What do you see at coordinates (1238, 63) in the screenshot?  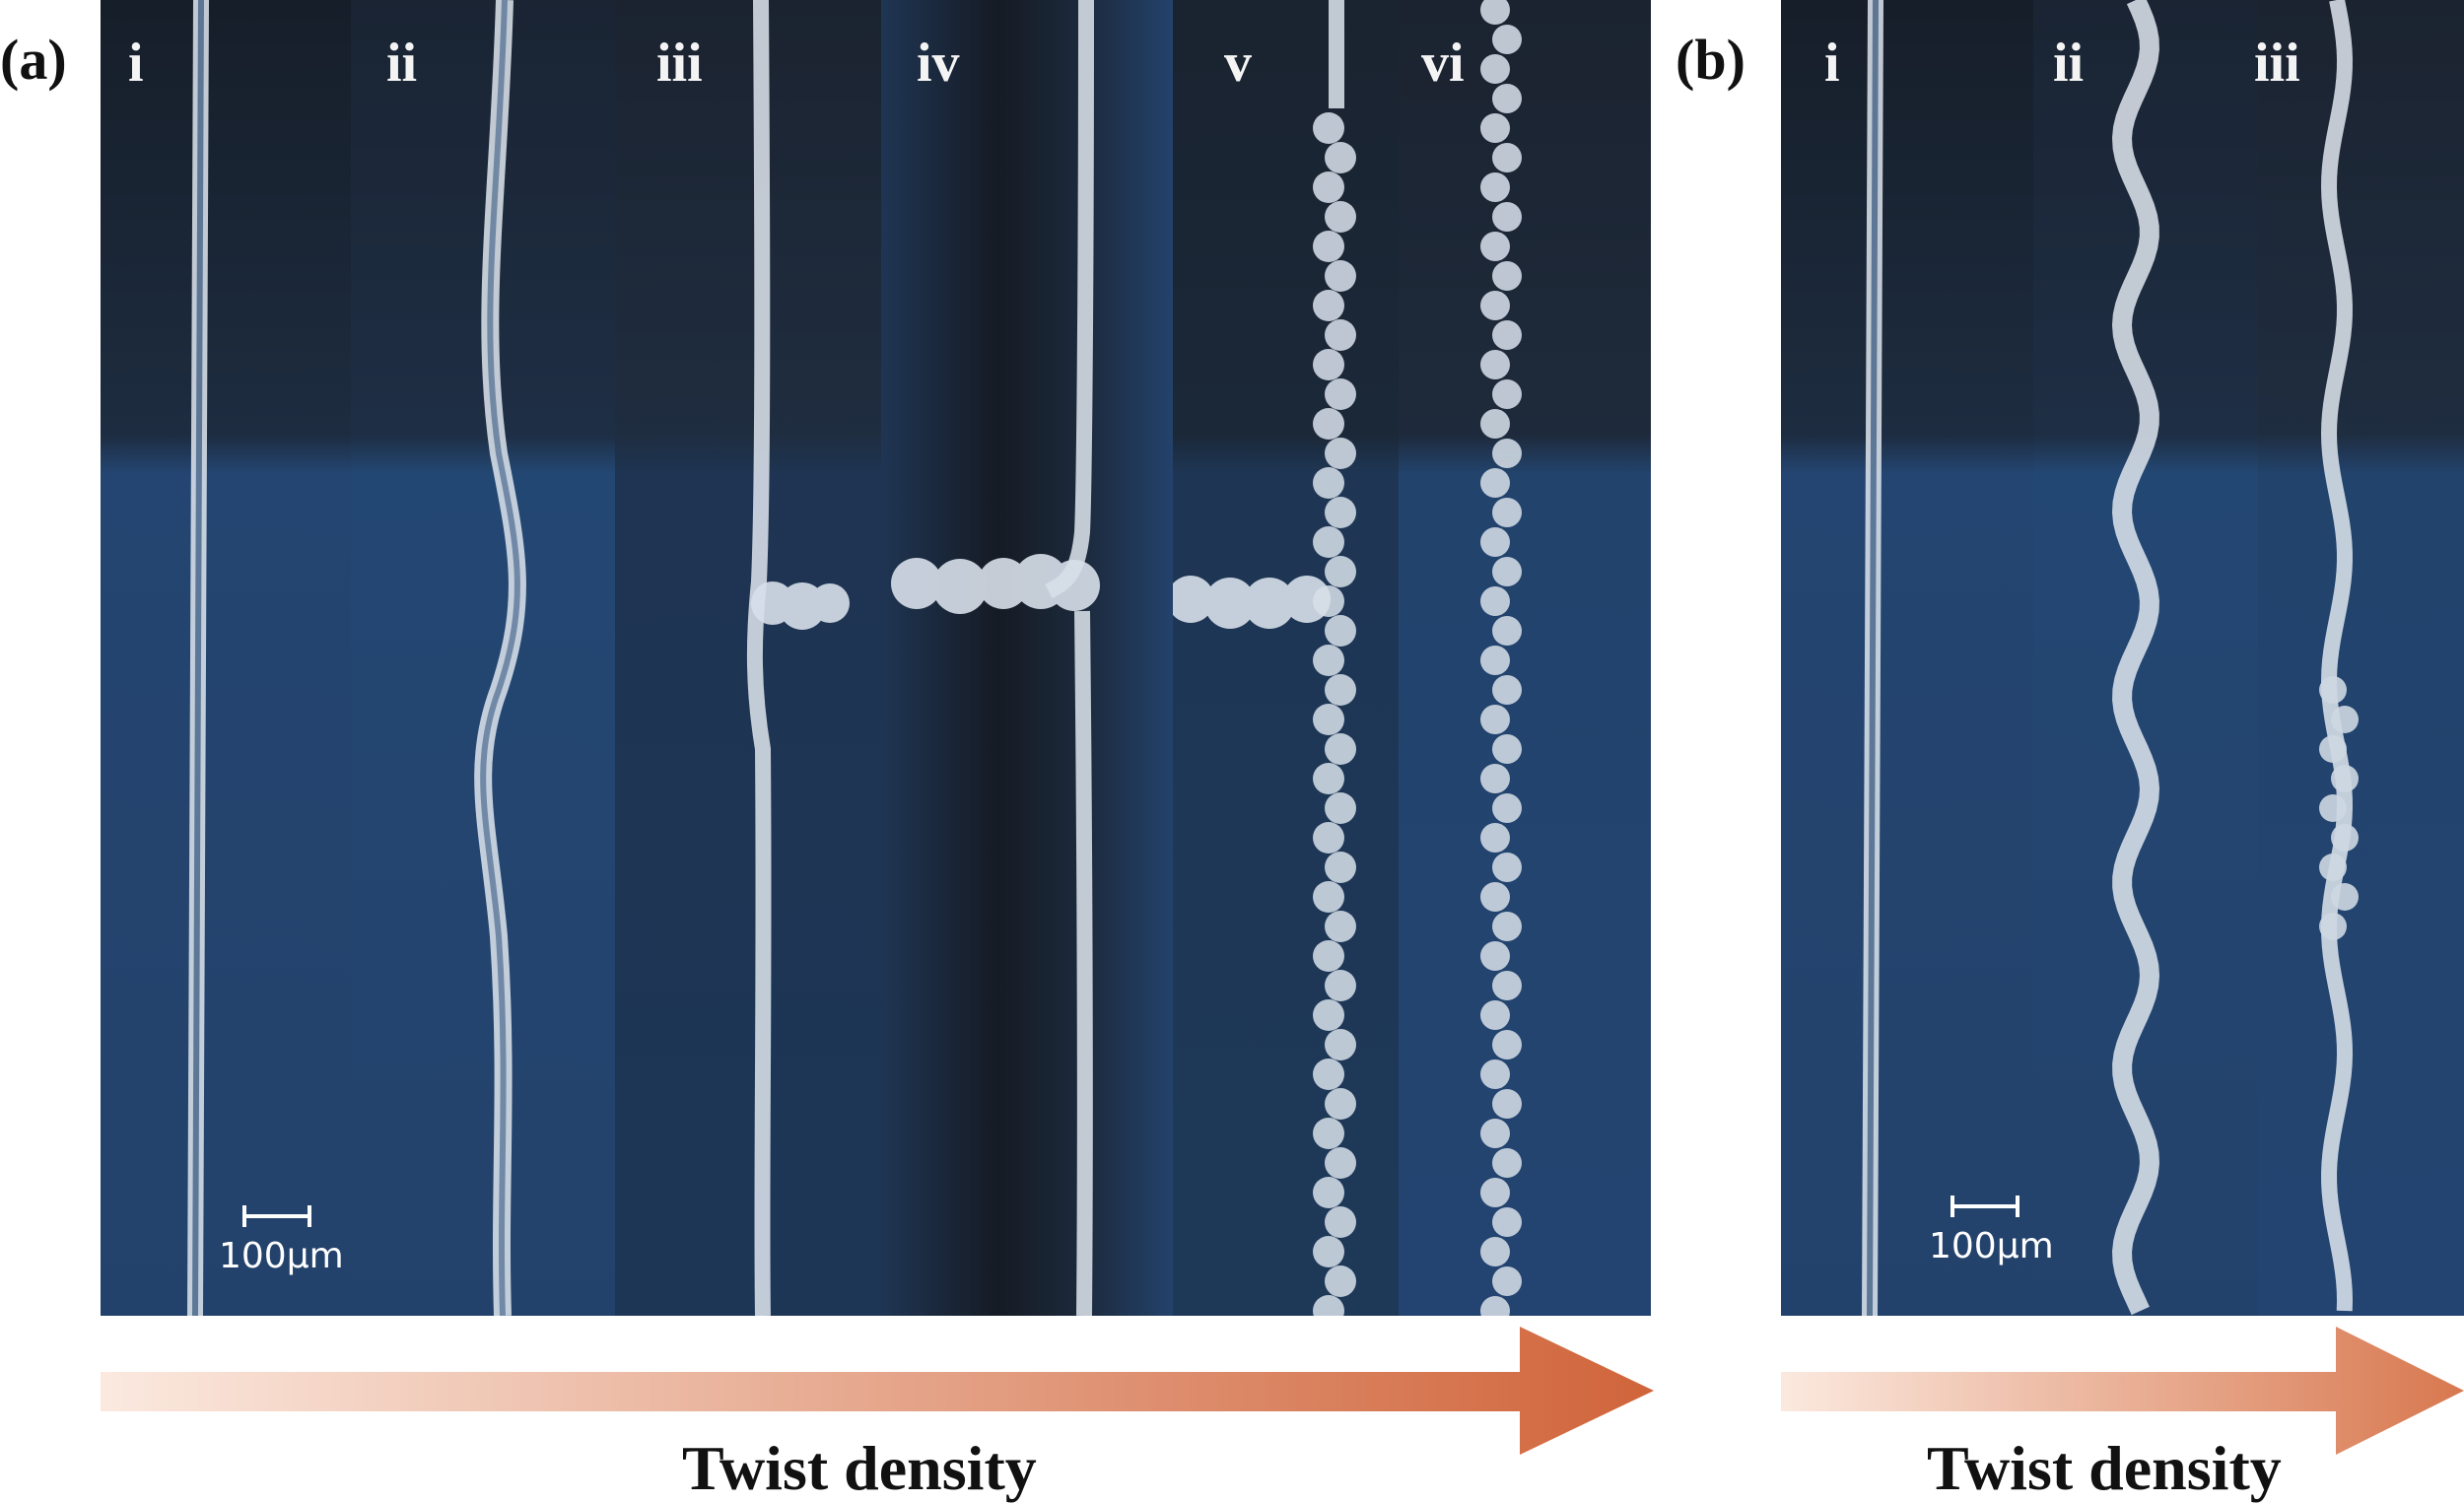 I see `strip-label-v: v` at bounding box center [1238, 63].